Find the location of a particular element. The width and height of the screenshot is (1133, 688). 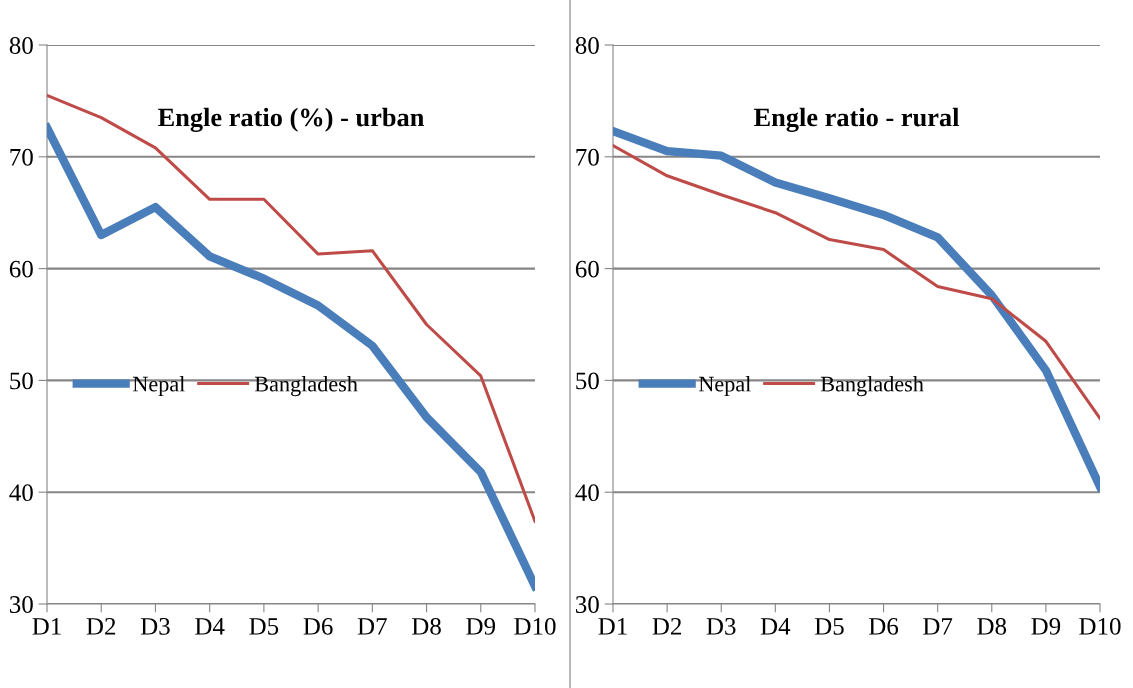

text: Engle ratio - rural is located at coordinates (856, 119).